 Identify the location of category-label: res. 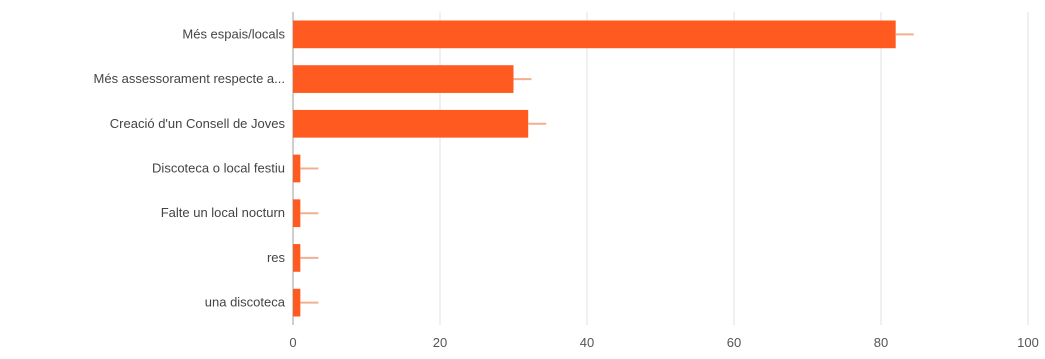
(276, 257).